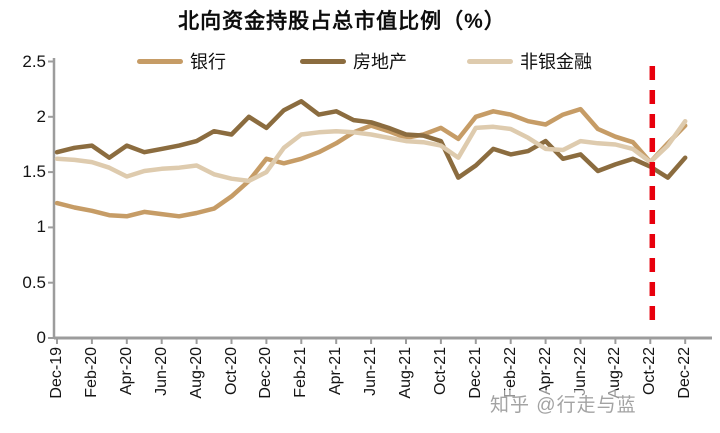 The height and width of the screenshot is (433, 720). Describe the element at coordinates (41, 116) in the screenshot. I see `y-axis-label: 2` at that location.